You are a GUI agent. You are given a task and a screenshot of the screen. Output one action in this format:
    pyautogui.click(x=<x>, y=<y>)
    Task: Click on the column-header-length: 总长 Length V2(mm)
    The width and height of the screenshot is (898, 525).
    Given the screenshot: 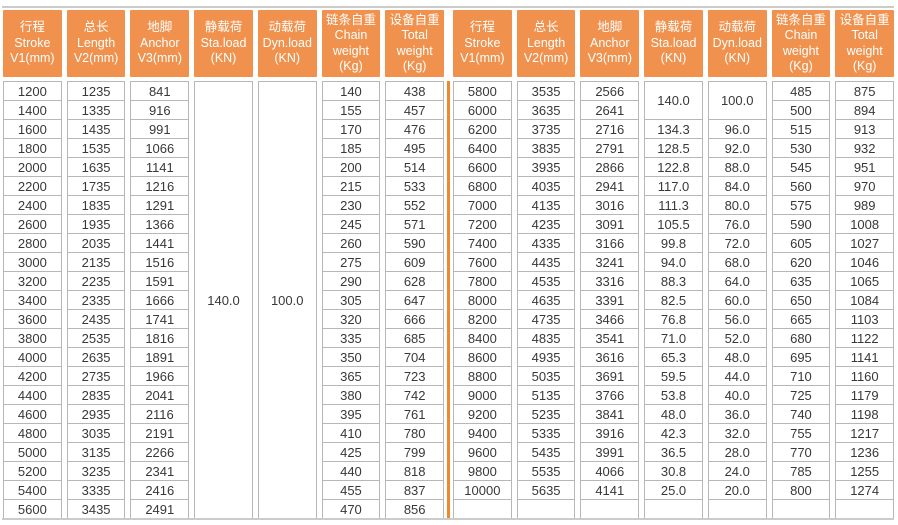 What is the action you would take?
    pyautogui.click(x=546, y=43)
    